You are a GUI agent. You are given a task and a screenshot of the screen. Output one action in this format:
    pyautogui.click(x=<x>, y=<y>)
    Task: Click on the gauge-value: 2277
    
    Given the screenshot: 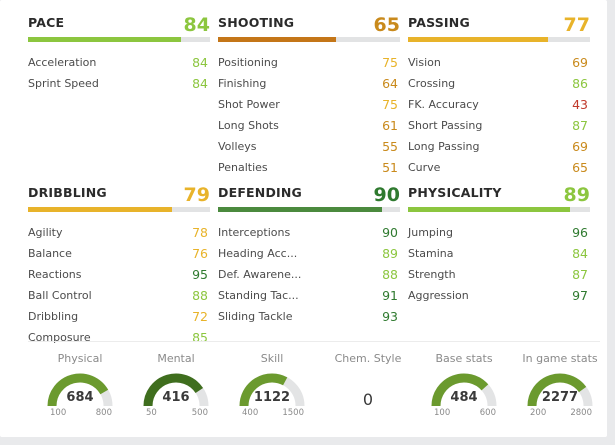 What is the action you would take?
    pyautogui.click(x=560, y=397)
    